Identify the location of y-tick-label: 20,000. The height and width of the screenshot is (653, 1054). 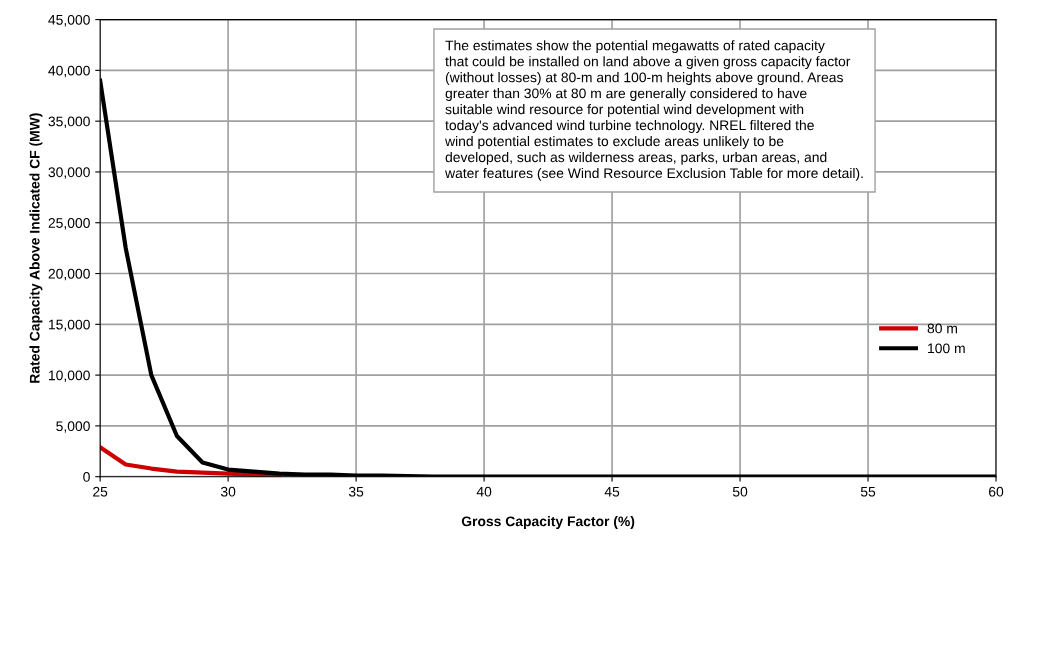
(69, 274).